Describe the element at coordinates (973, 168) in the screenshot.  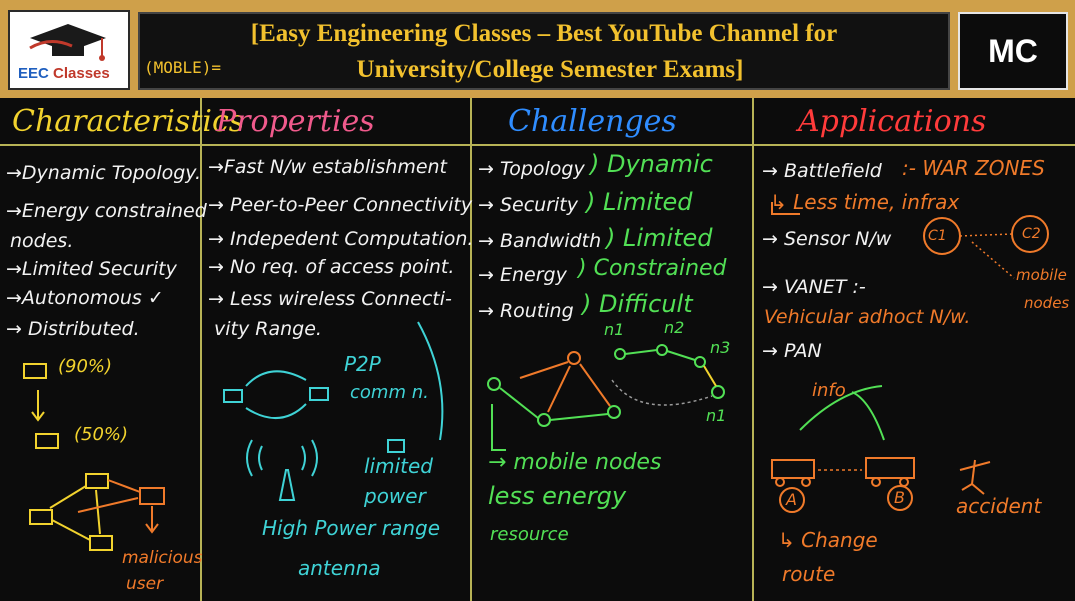
I see `list-item: :- WAR ZONES` at that location.